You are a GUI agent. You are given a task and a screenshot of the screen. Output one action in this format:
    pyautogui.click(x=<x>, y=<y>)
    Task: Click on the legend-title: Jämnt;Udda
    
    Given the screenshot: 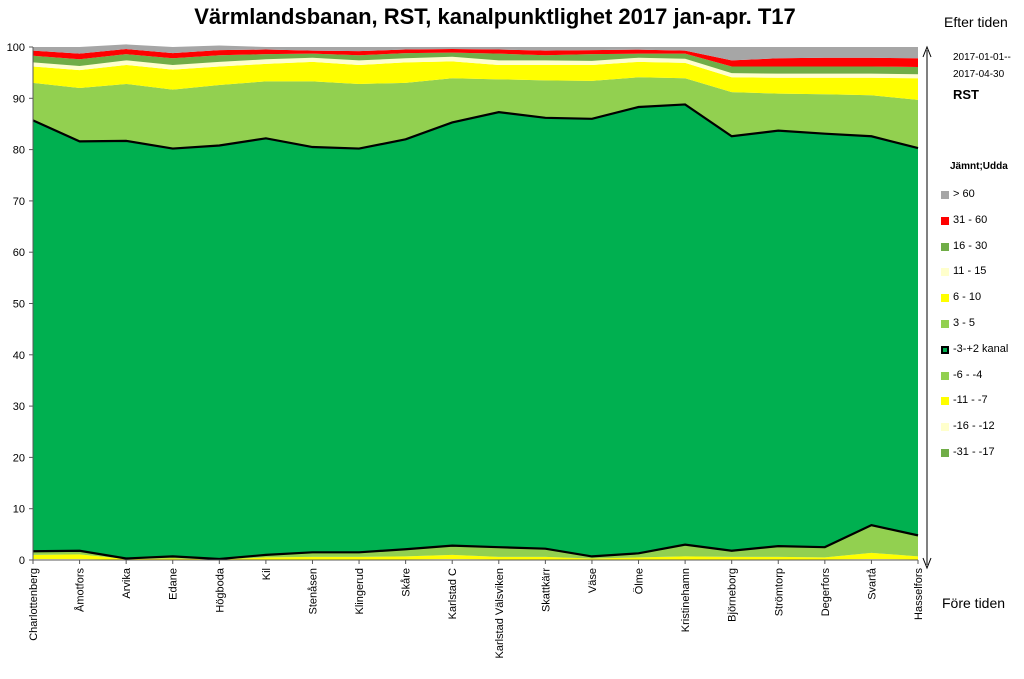 What is the action you would take?
    pyautogui.click(x=979, y=166)
    